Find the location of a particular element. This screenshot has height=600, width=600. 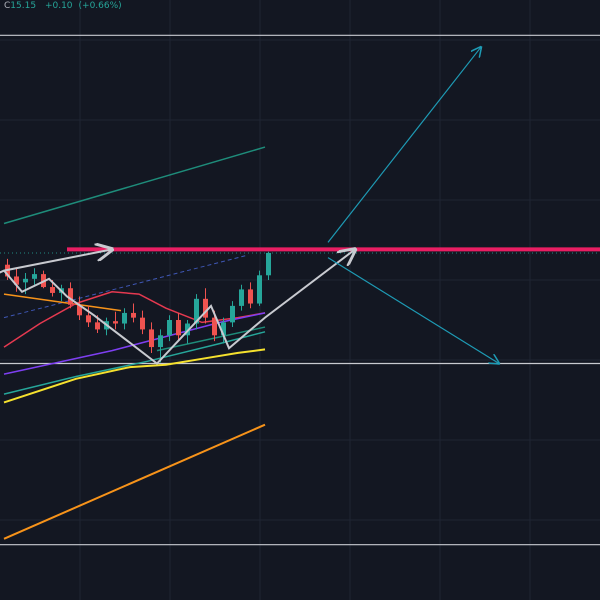

zigzag-path is located at coordinates (179, 307).